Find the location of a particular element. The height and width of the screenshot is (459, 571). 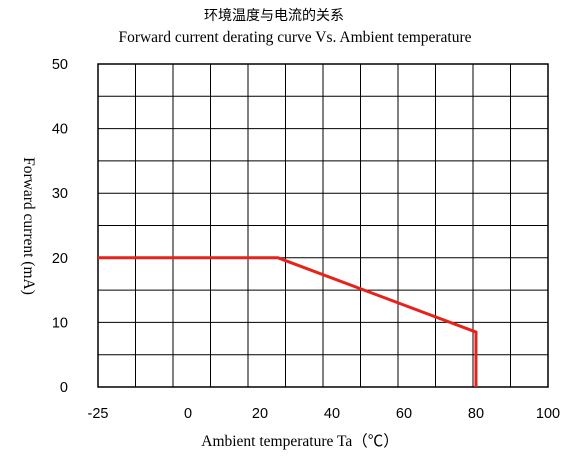

x-axis-ticks: -25 0 20 40 60 80 100 is located at coordinates (324, 414).